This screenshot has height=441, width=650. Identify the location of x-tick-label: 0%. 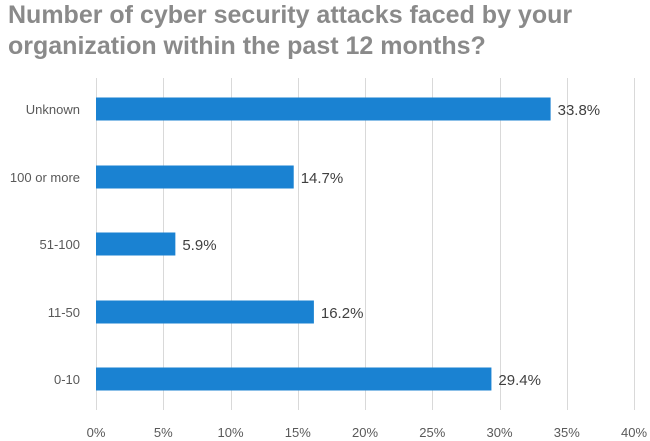
(96, 432).